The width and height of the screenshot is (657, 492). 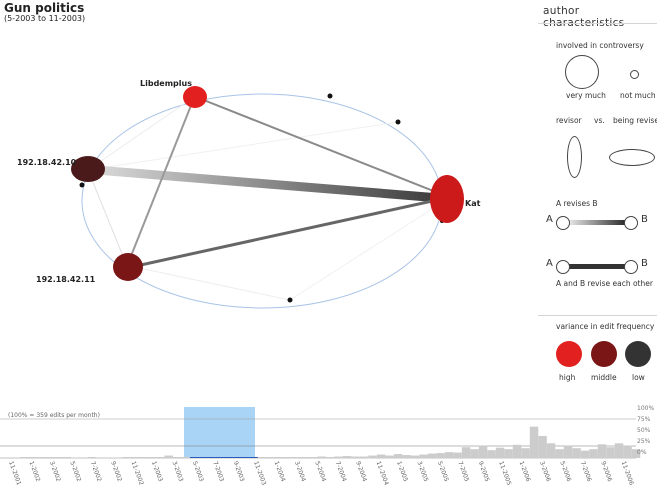 What do you see at coordinates (549, 219) in the screenshot?
I see `a-label-1: A` at bounding box center [549, 219].